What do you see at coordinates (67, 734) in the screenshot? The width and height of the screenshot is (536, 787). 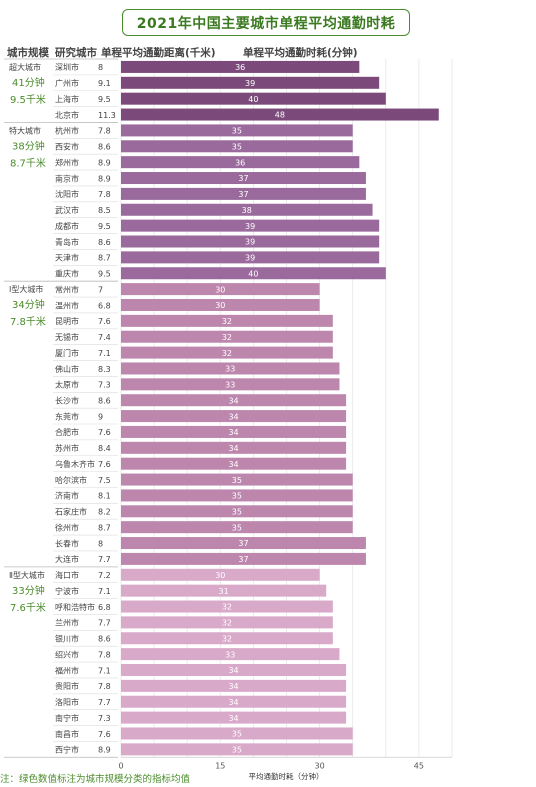 I see `city-label: 南昌市` at bounding box center [67, 734].